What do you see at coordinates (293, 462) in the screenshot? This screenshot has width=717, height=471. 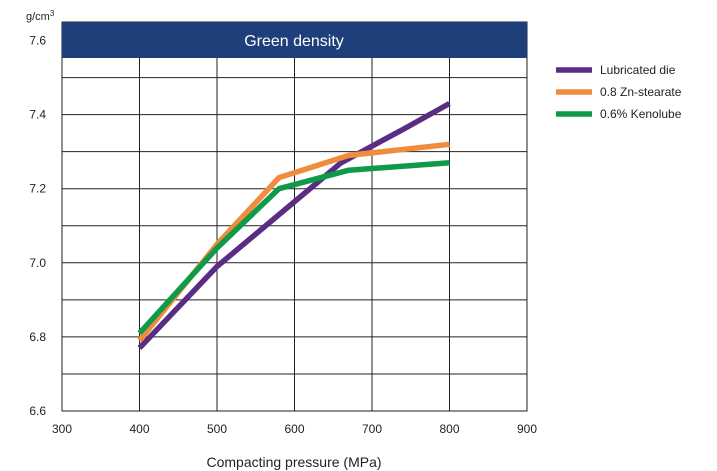 I see `x-axis-label: Compacting pressure (MPa)` at bounding box center [293, 462].